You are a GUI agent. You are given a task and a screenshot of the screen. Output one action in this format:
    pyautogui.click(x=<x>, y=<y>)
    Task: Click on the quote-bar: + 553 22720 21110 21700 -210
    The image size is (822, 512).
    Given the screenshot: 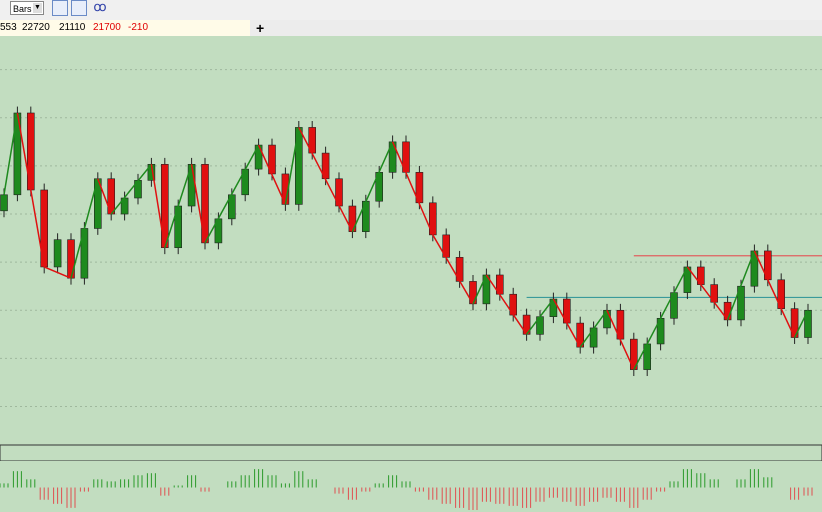 What is the action you would take?
    pyautogui.click(x=411, y=28)
    